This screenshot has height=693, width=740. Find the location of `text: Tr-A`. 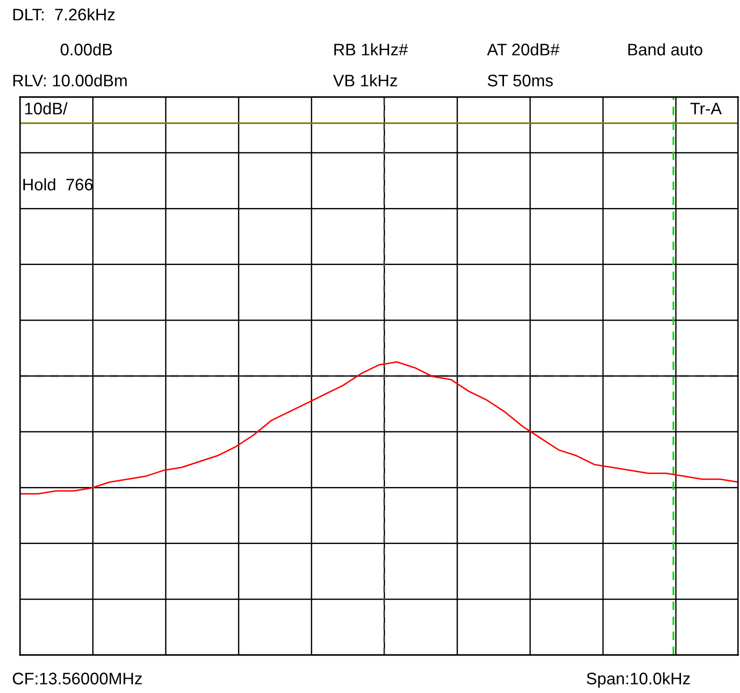

text: Tr-A is located at coordinates (706, 108).